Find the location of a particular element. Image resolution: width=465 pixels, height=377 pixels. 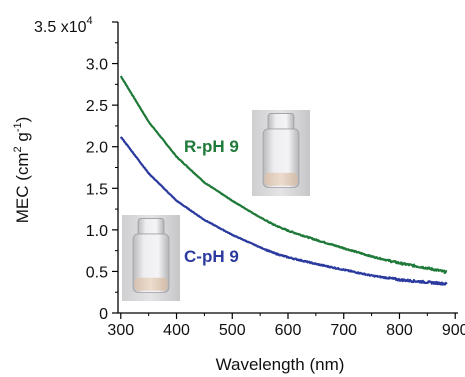

y-axis-title: MEC (cm2 g-1) is located at coordinates (22, 170).